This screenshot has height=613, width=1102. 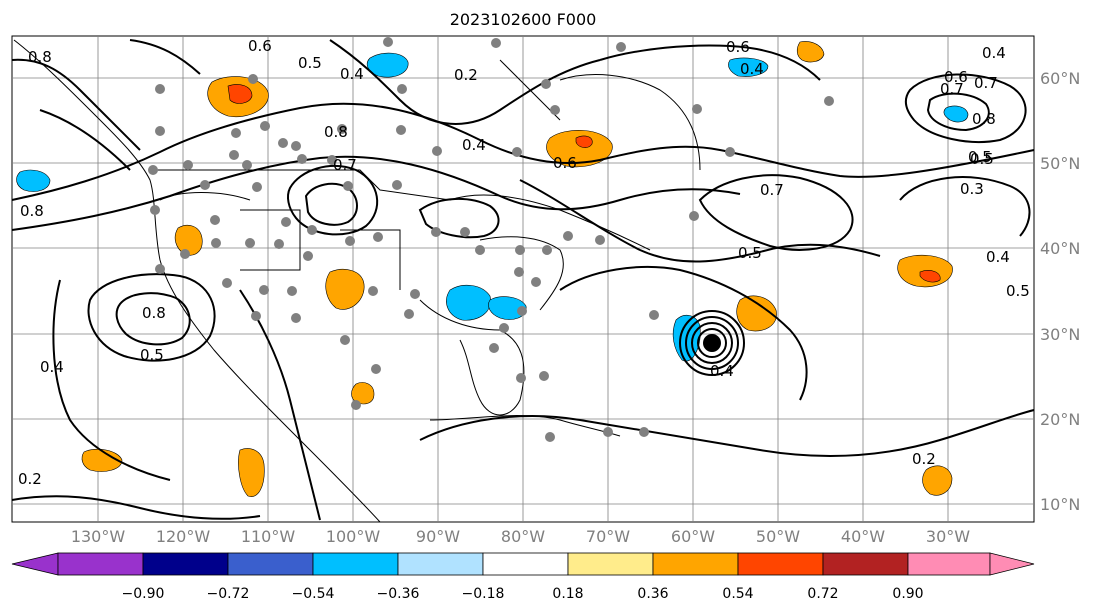 I want to click on contour-label: 0.3, so click(x=972, y=189).